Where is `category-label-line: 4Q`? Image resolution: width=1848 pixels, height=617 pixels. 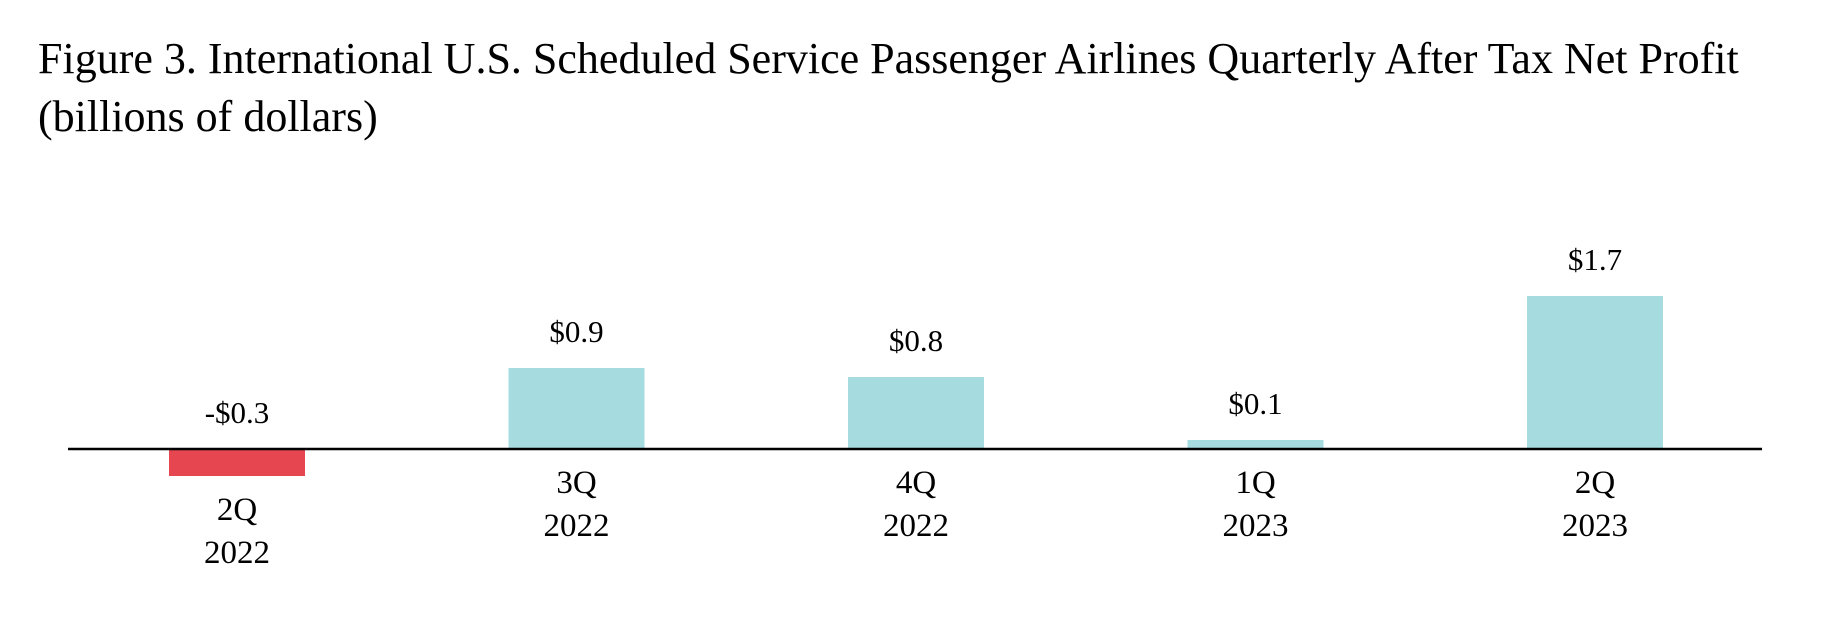
category-label-line: 4Q is located at coordinates (916, 483).